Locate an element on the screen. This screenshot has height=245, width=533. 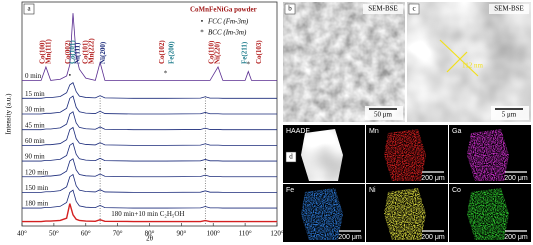
panel-letter: d is located at coordinates (291, 157).